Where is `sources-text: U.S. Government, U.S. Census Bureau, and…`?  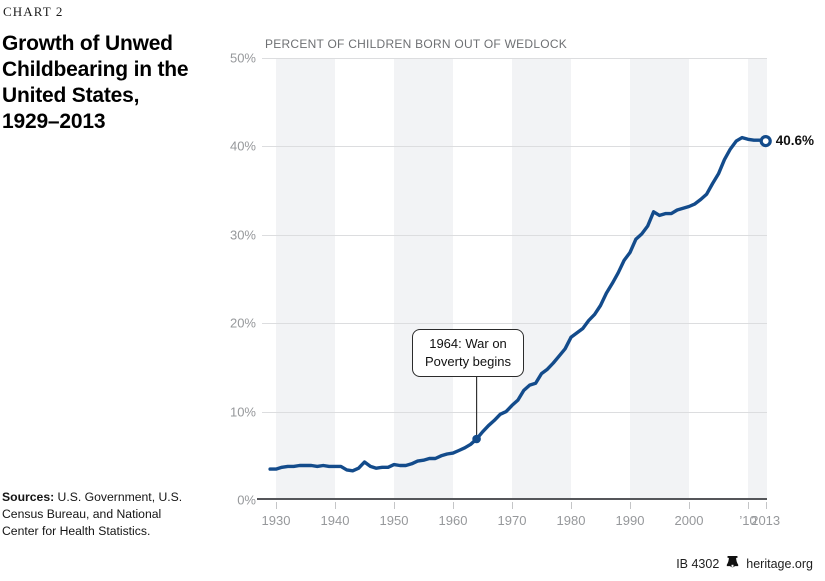
sources-text: U.S. Government, U.S. Census Bureau, and… is located at coordinates (92, 514).